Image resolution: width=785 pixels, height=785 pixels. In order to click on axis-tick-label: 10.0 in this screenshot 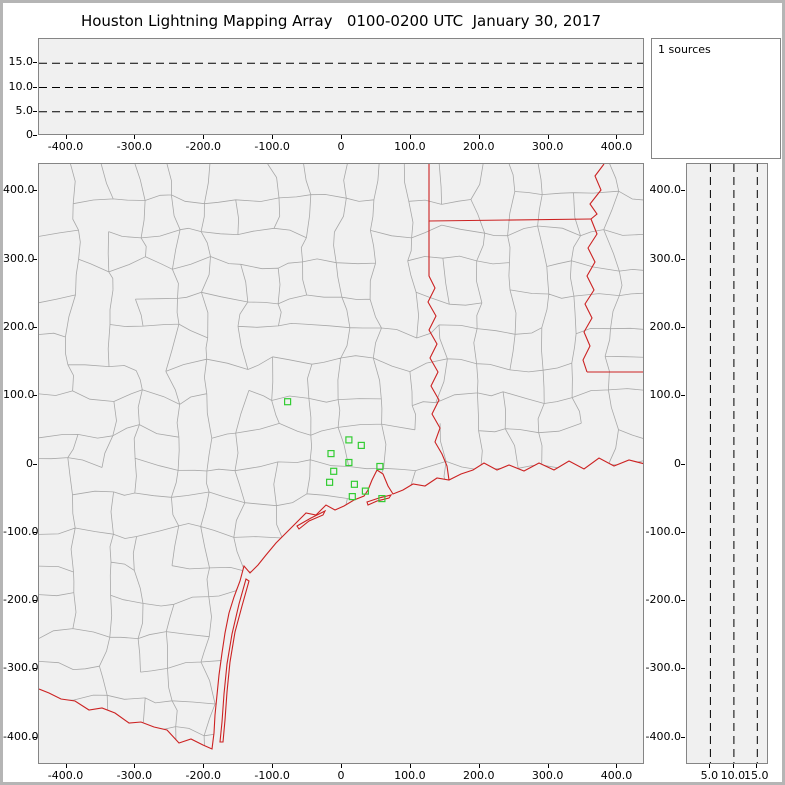, I will do `click(21, 86)`.